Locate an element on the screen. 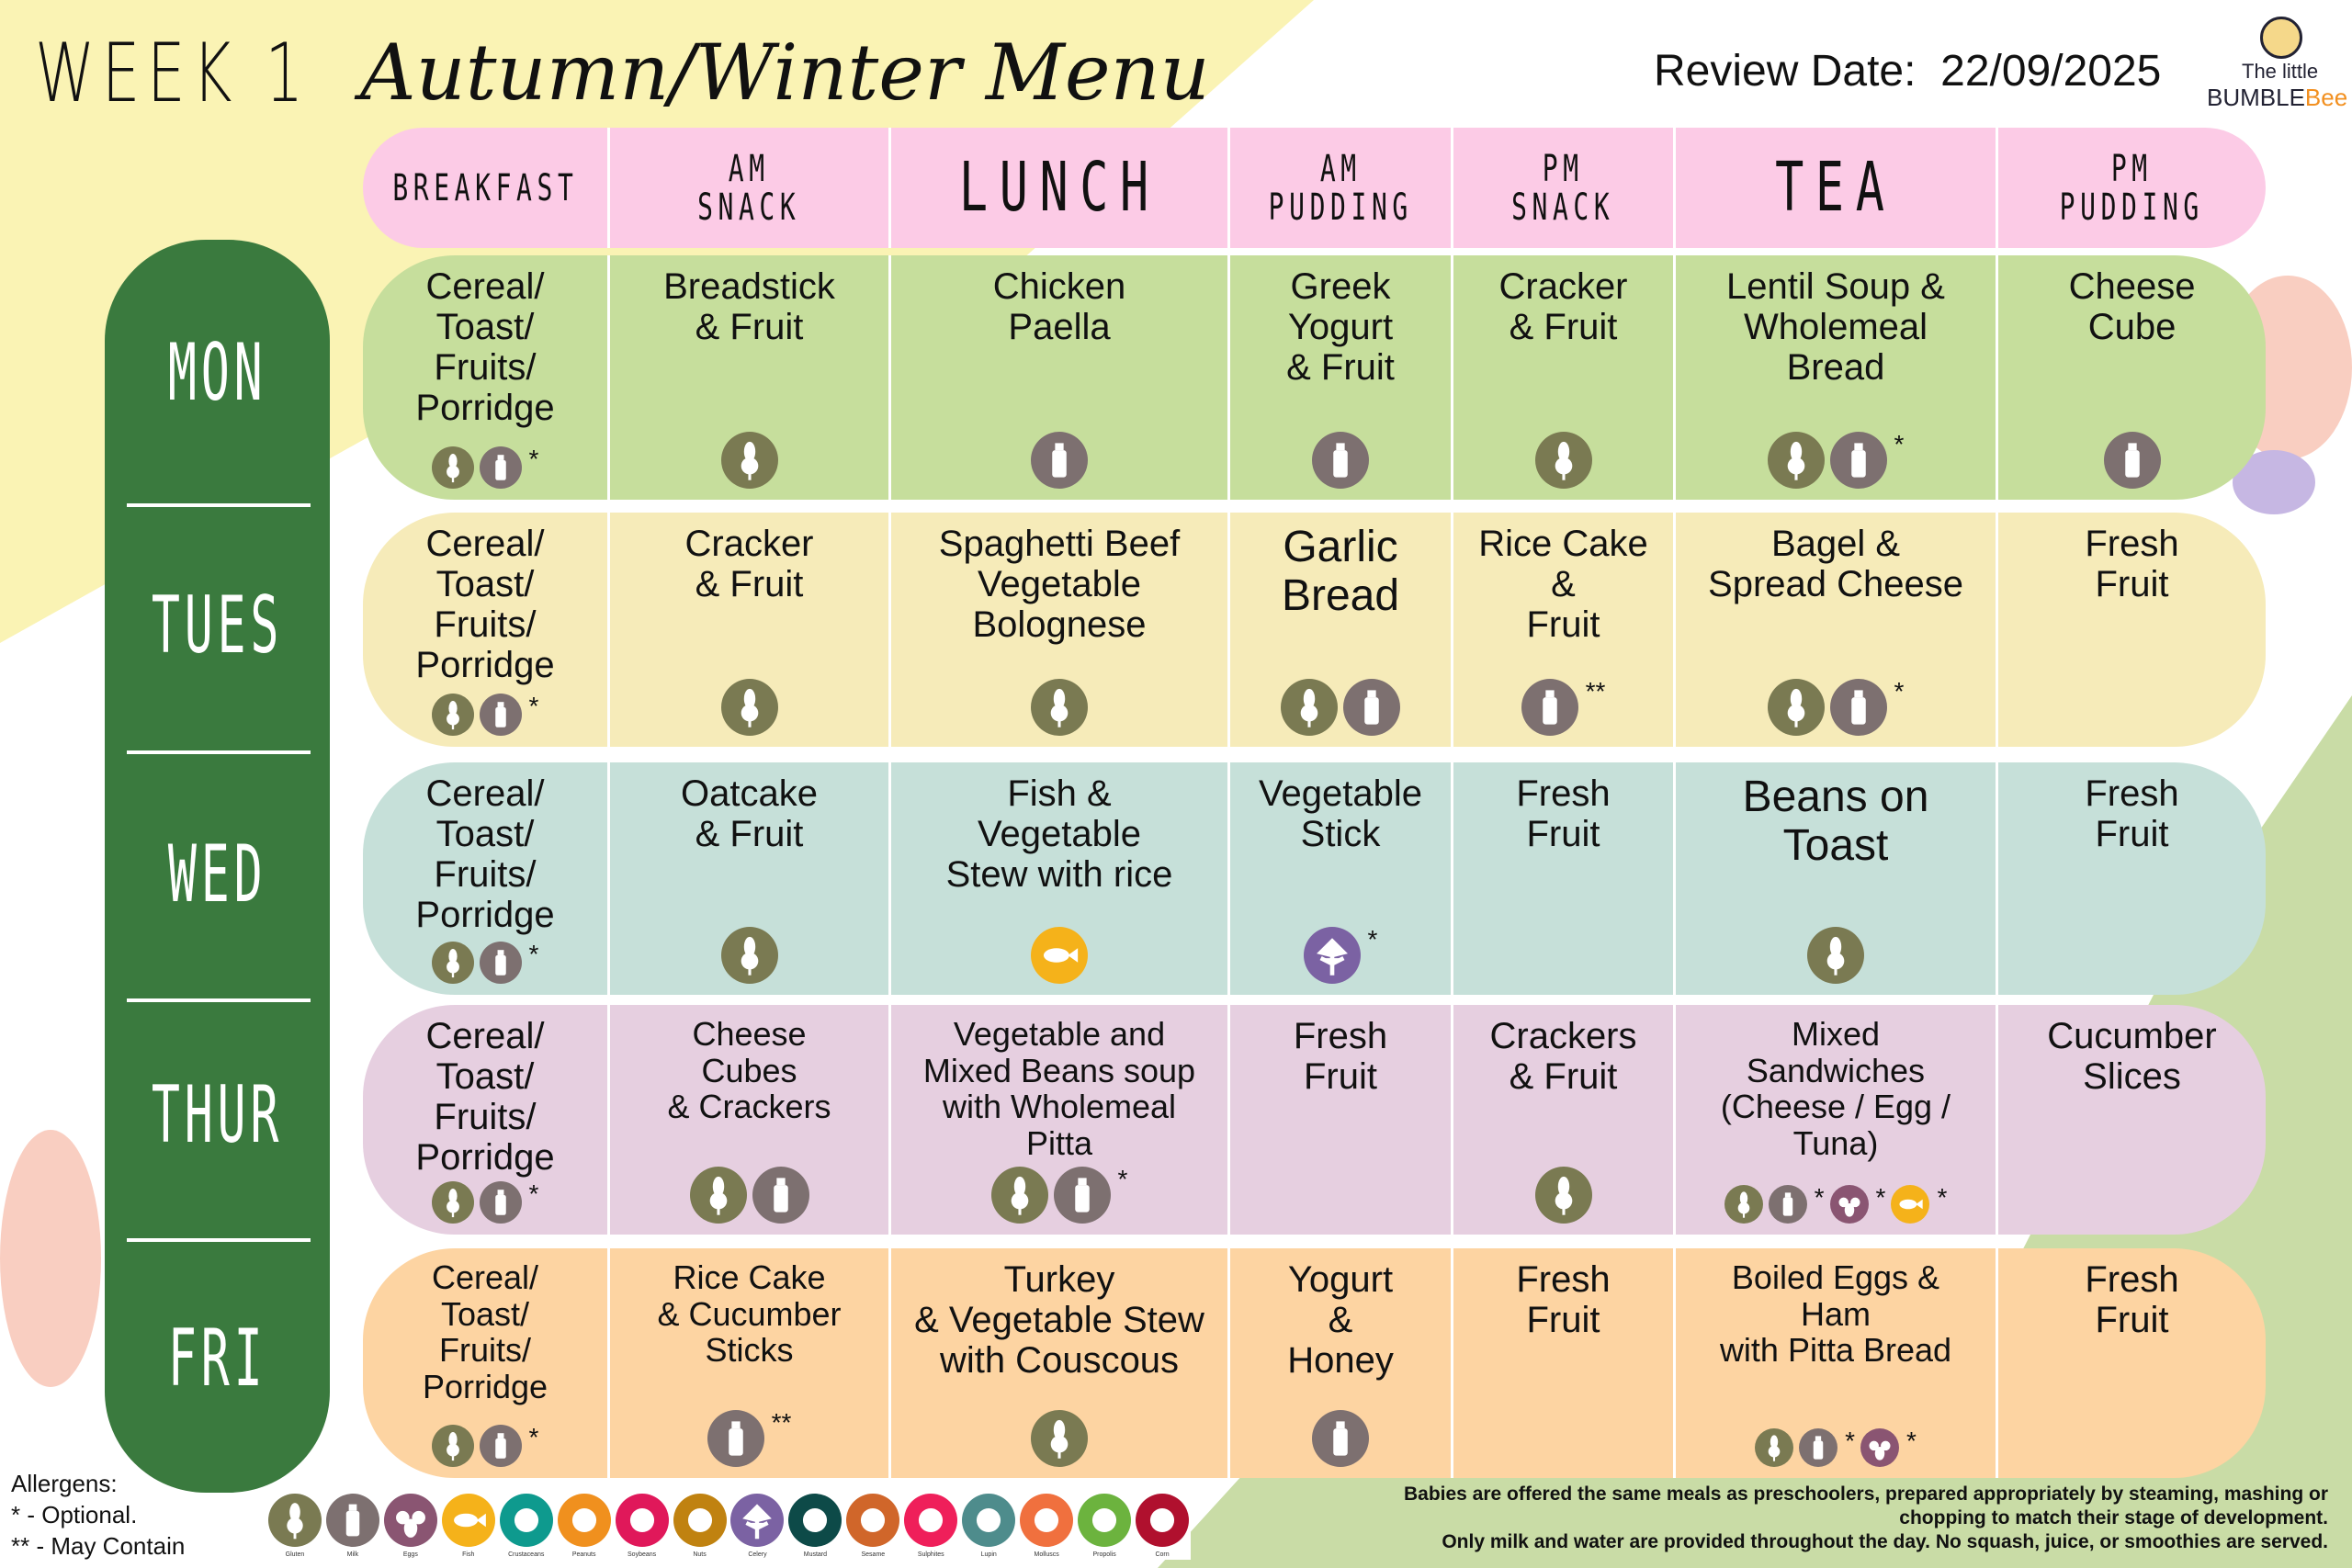 This screenshot has width=2352, height=1568. logo-text-bee: Bee is located at coordinates (2326, 97).